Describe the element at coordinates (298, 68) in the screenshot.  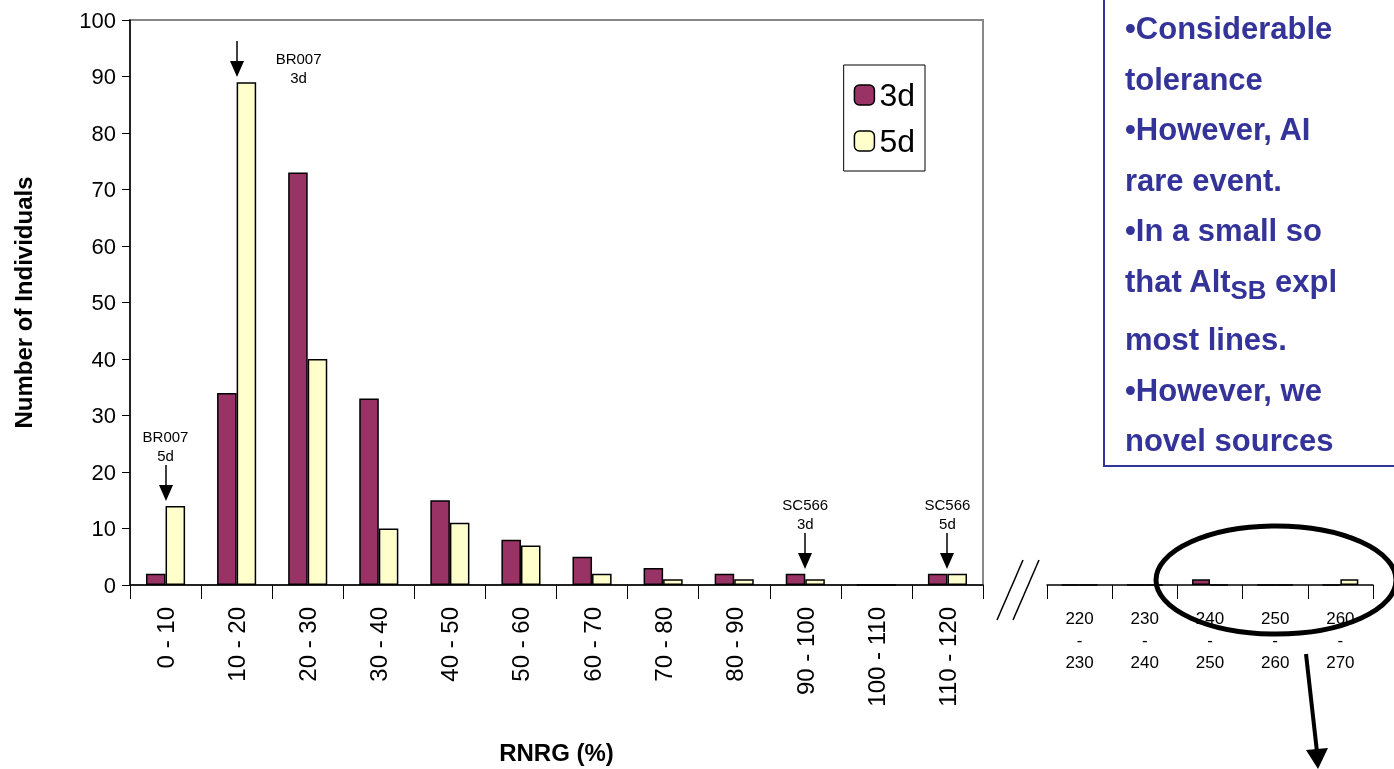
I see `annotation: BR007 3d` at that location.